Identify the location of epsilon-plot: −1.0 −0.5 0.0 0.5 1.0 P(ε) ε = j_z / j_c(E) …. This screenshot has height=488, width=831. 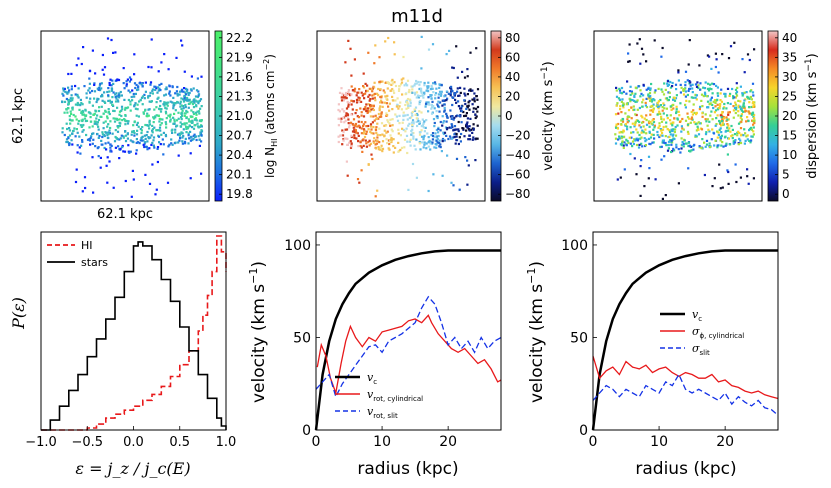
(122, 354).